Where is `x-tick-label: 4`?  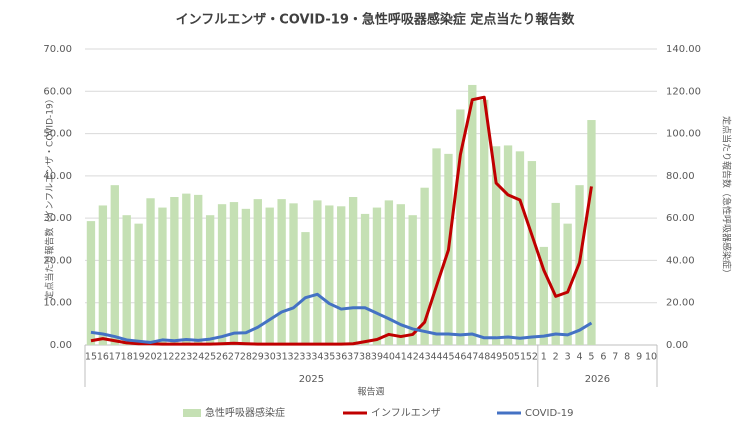
x-tick-label: 4 is located at coordinates (580, 357).